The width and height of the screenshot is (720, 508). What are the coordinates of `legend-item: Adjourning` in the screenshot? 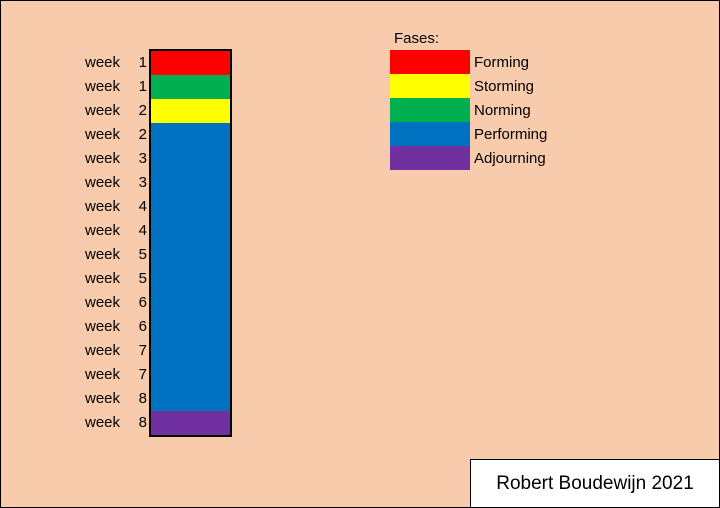 It's located at (468, 158).